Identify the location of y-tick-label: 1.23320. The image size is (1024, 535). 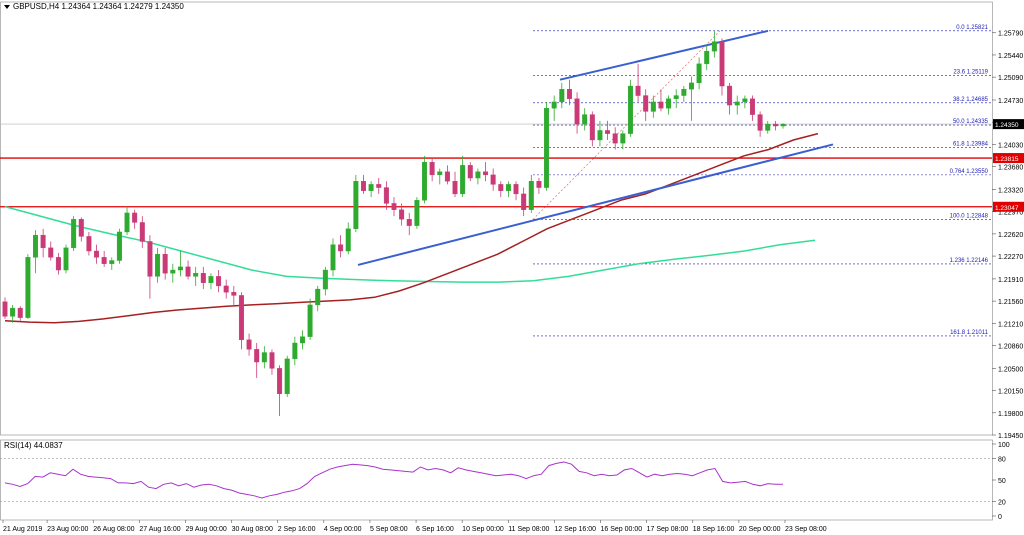
(1010, 190).